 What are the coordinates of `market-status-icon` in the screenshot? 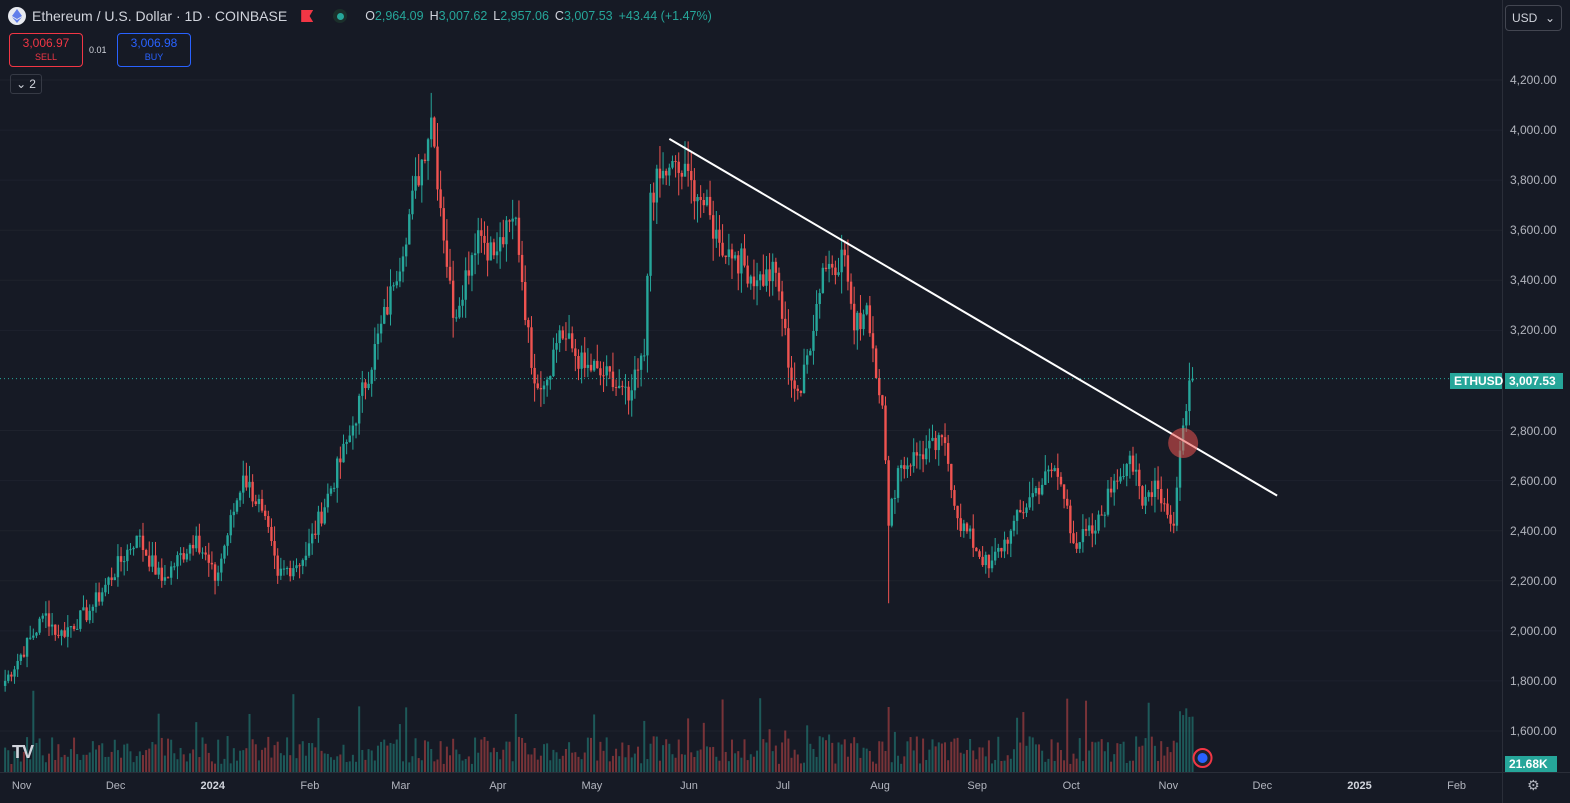 It's located at (340, 16).